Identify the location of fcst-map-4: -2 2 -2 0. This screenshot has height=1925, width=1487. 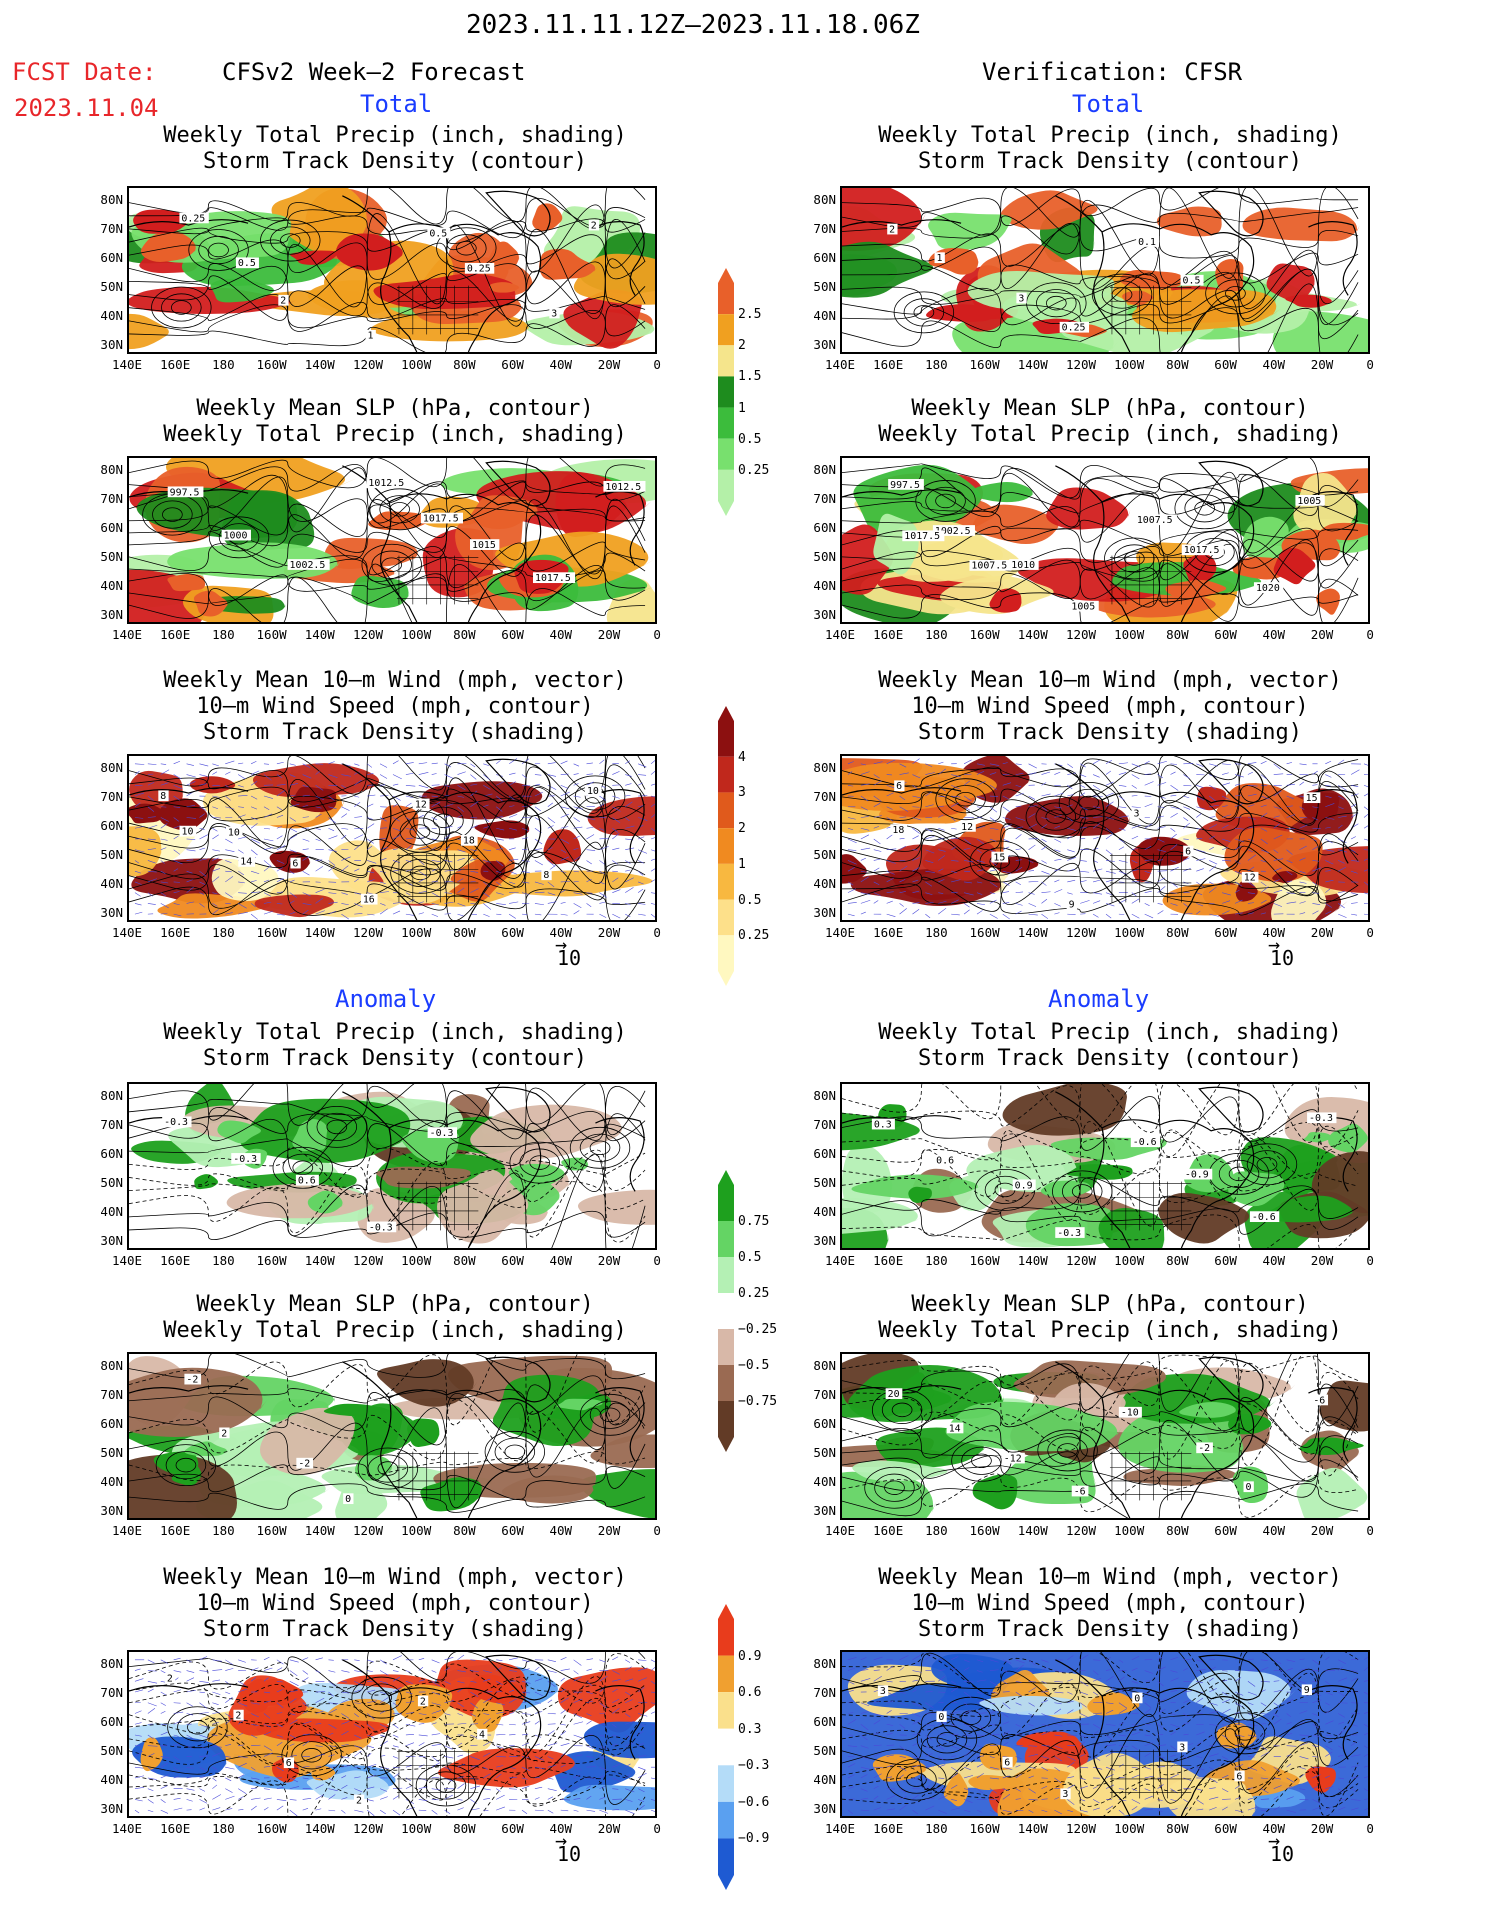
(392, 1436).